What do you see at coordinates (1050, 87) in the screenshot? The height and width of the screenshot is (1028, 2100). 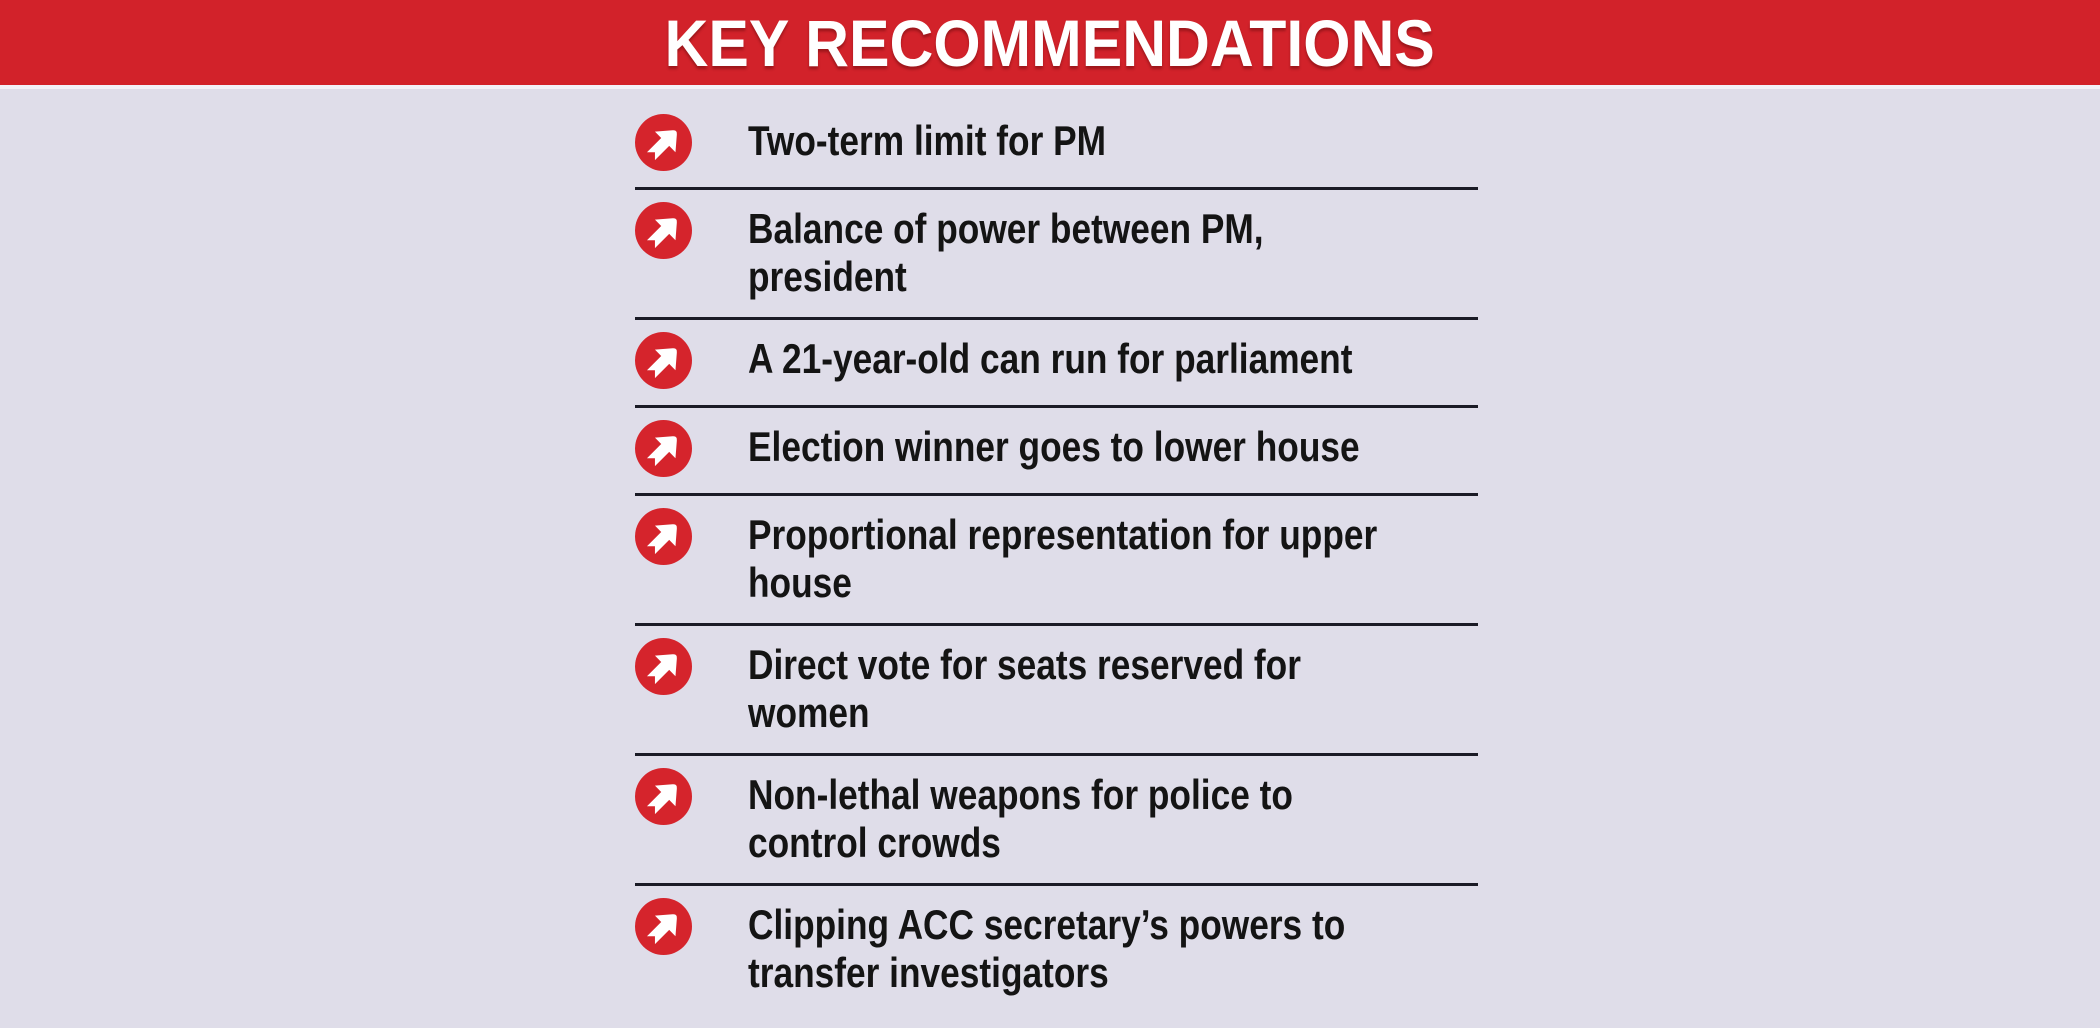 I see `header-underline` at bounding box center [1050, 87].